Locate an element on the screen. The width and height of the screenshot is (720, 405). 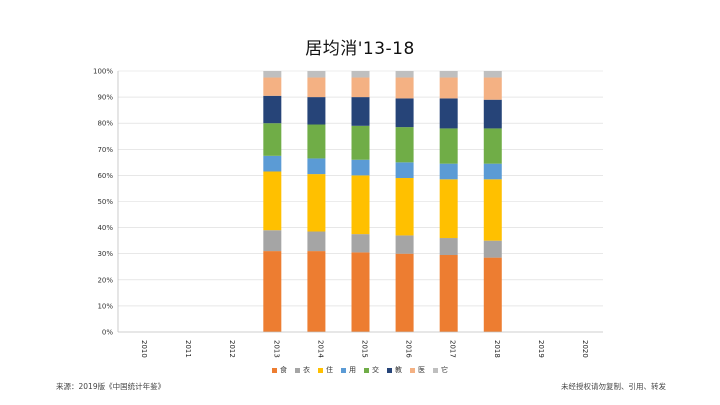
legend-item: 住 is located at coordinates (325, 370).